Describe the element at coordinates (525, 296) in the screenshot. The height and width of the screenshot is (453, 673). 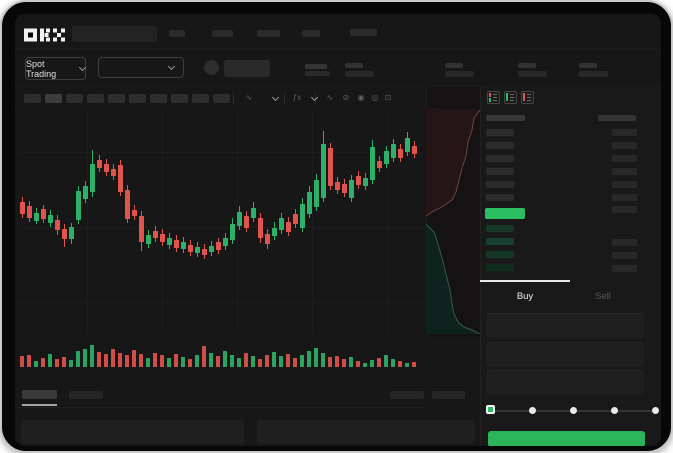
I see `tab-buy: Buy` at that location.